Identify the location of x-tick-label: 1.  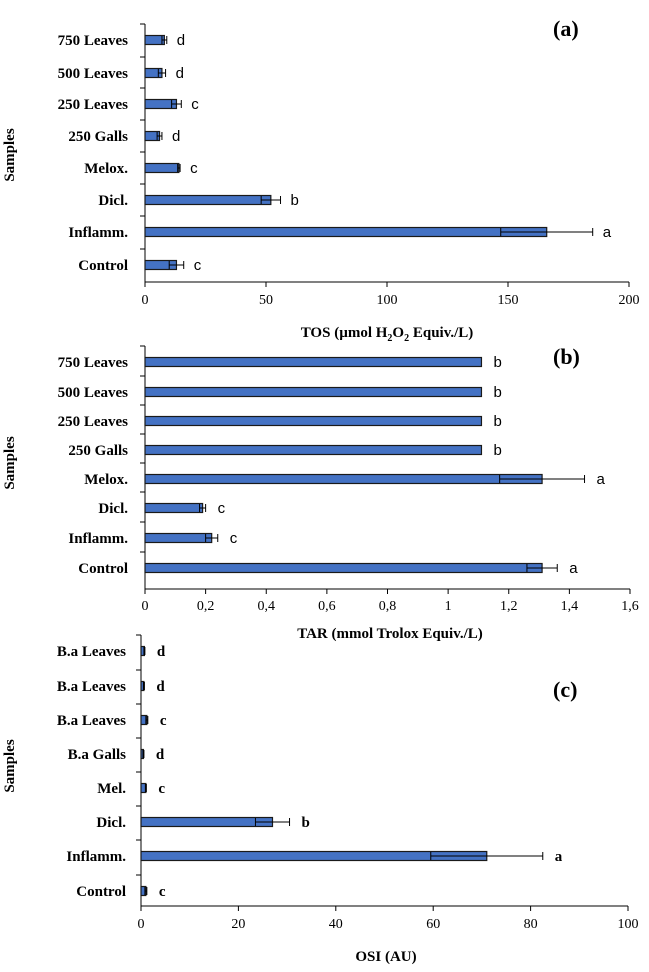
(448, 606).